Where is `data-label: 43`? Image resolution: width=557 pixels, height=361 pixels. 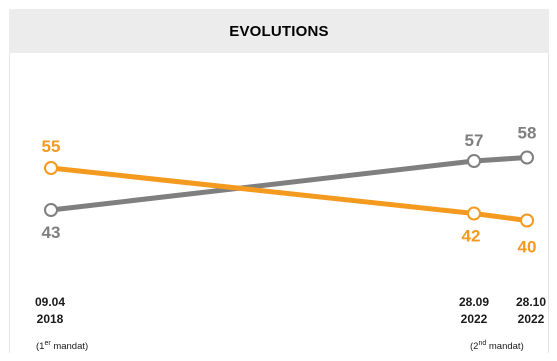
data-label: 43 is located at coordinates (51, 232).